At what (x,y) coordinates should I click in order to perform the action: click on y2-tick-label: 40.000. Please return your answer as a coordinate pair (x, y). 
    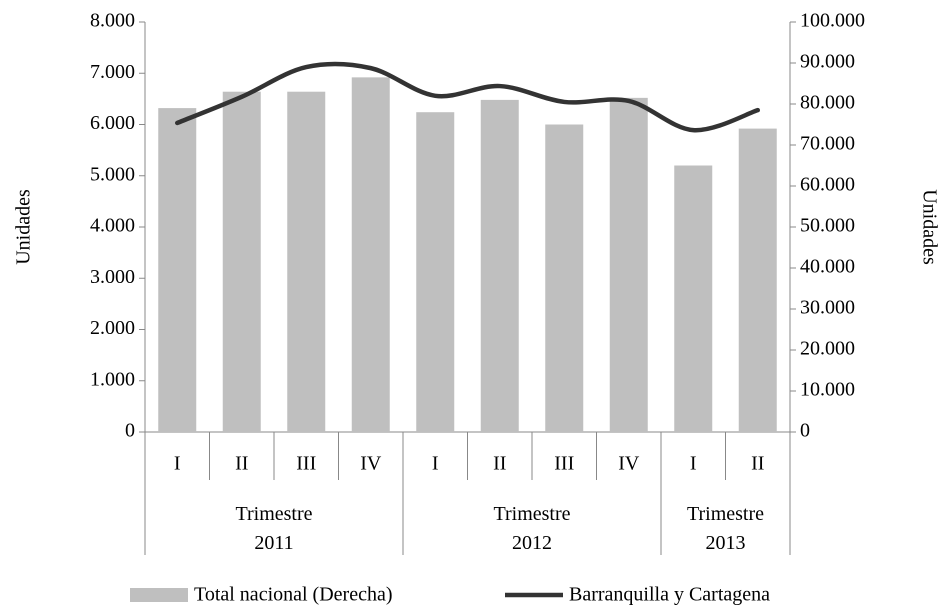
    Looking at the image, I should click on (827, 267).